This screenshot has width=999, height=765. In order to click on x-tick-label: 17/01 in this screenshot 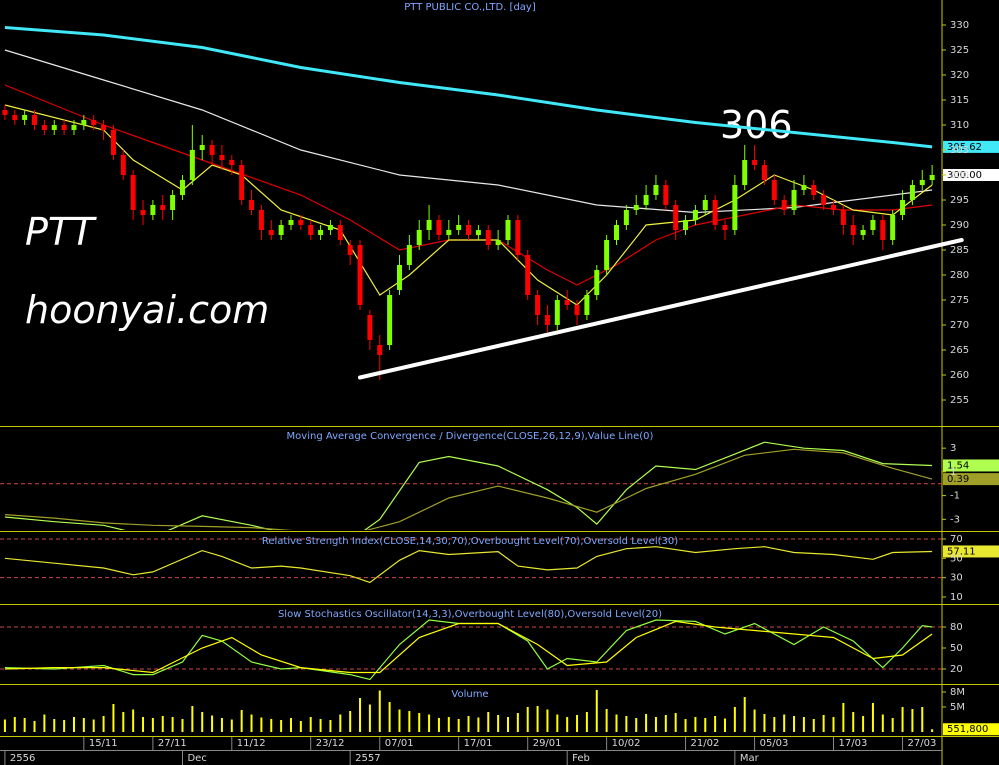, I will do `click(478, 743)`.